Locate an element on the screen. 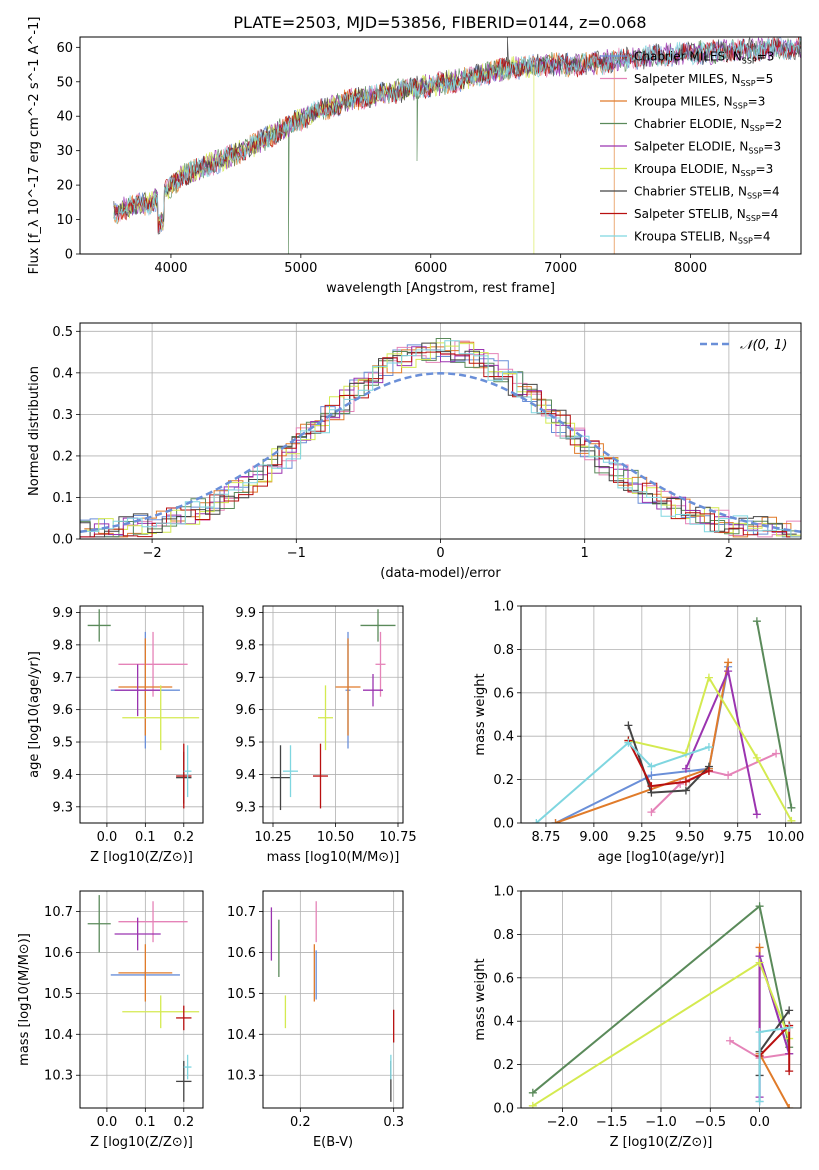  y-tick-label: 9.3 is located at coordinates (245, 807).